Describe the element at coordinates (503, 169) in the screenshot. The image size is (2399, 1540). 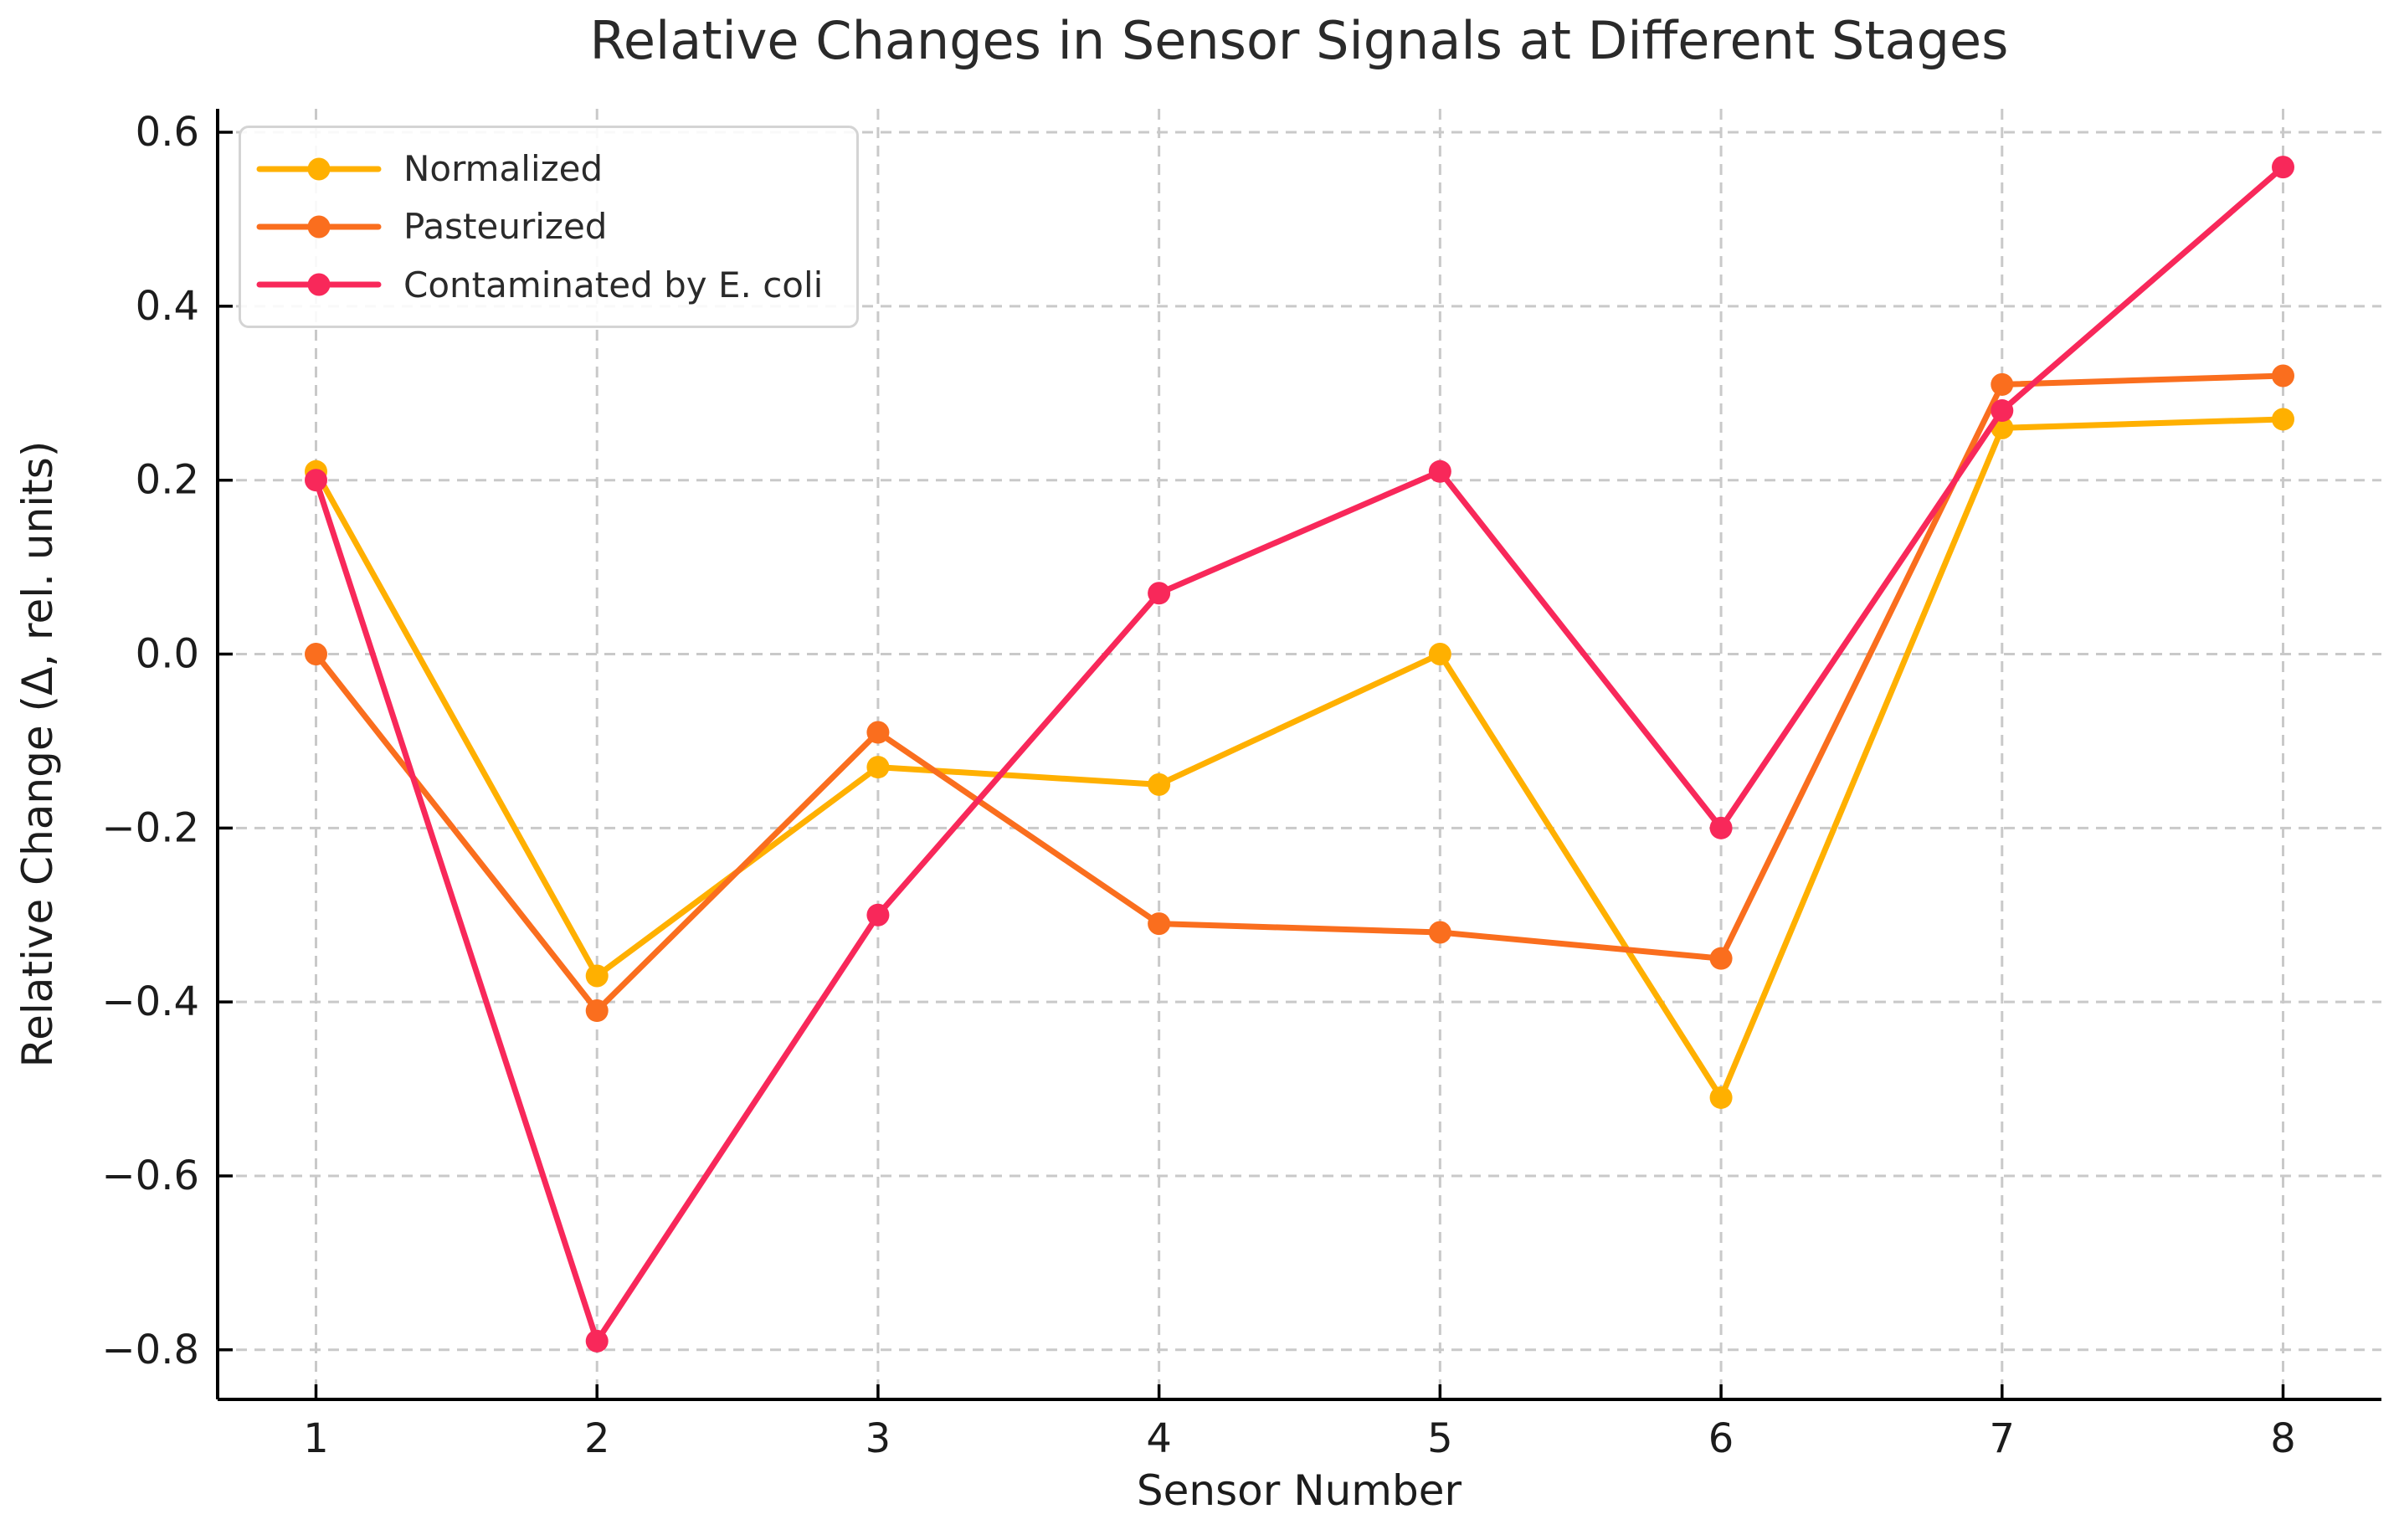
I see `legend-label: Normalized` at that location.